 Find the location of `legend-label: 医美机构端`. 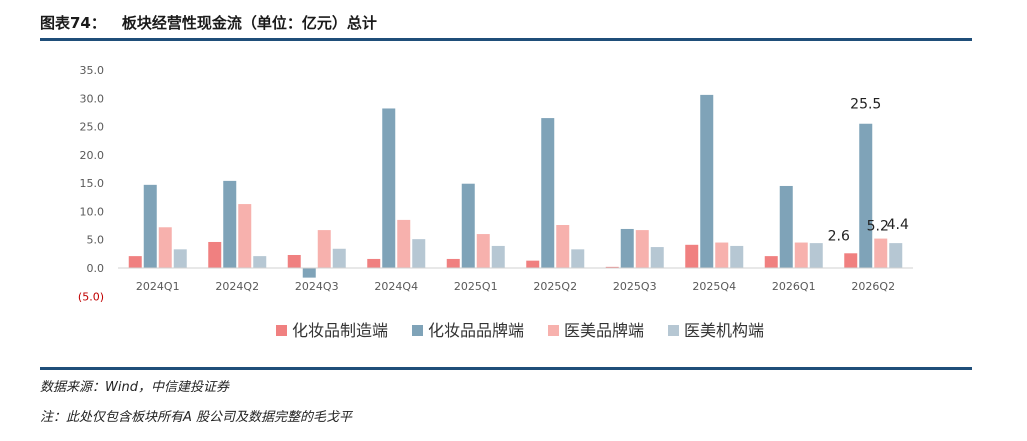

legend-label: 医美机构端 is located at coordinates (724, 330).